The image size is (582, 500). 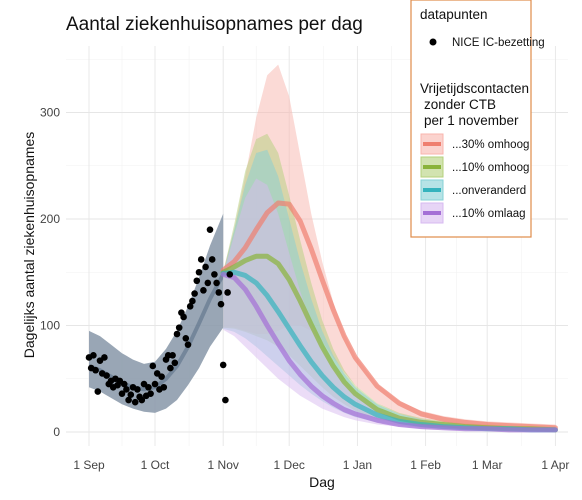 What do you see at coordinates (50, 326) in the screenshot?
I see `y-tick-label: 100` at bounding box center [50, 326].